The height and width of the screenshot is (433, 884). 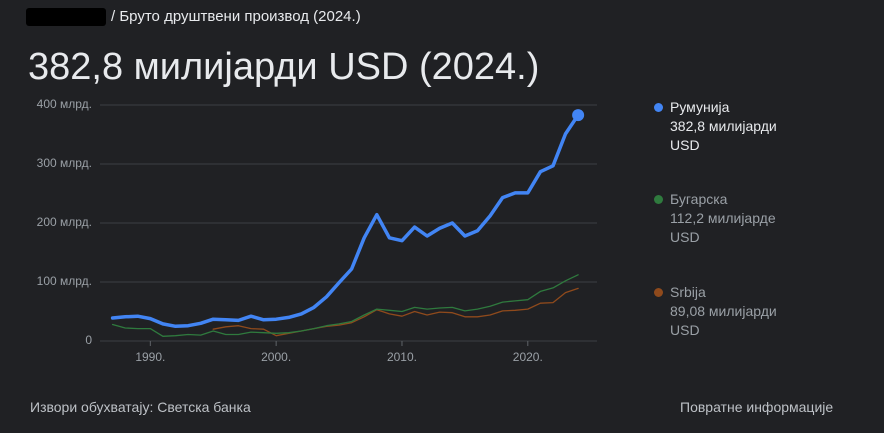 I want to click on x-tick-label: 2000., so click(x=276, y=357).